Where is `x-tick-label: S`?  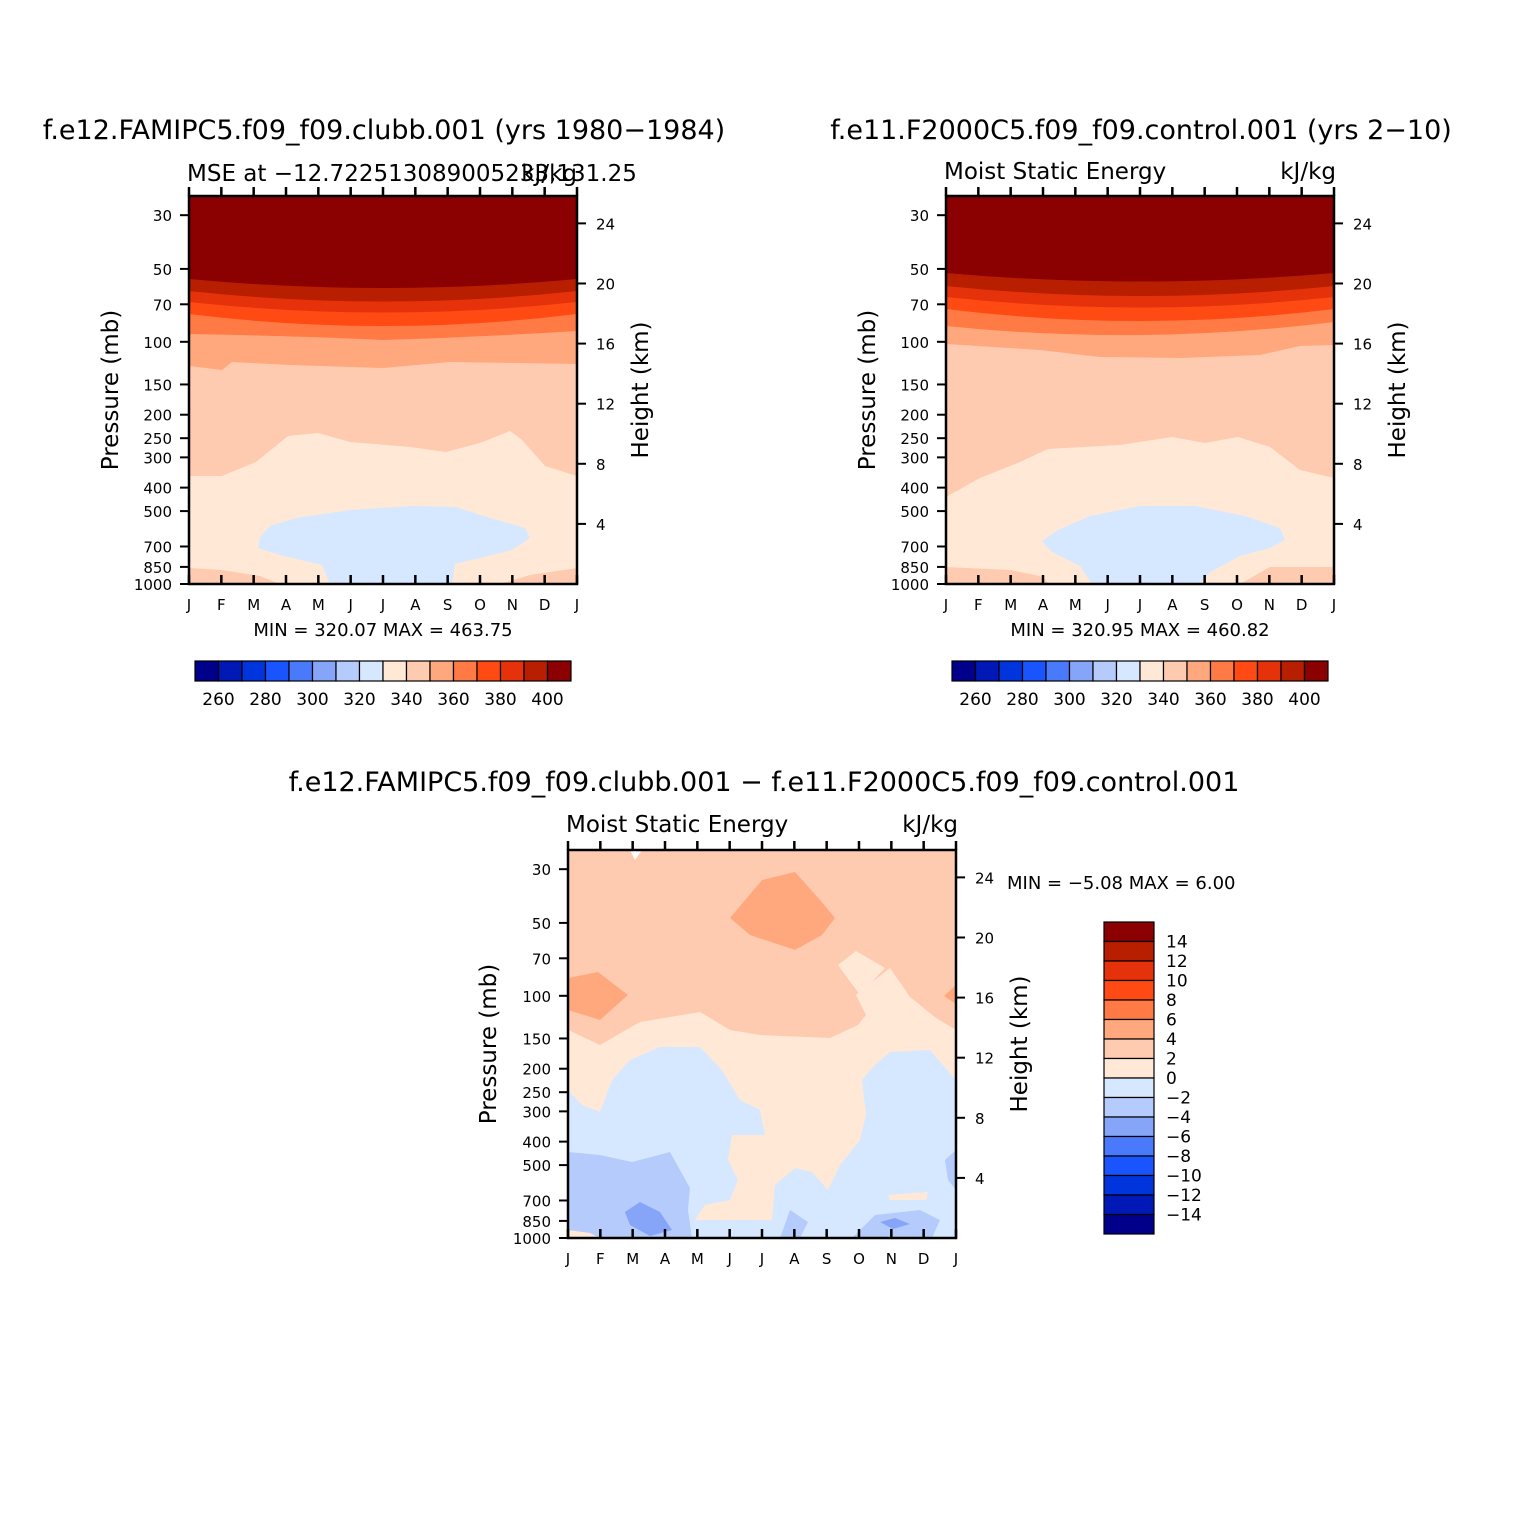 x-tick-label: S is located at coordinates (827, 1259).